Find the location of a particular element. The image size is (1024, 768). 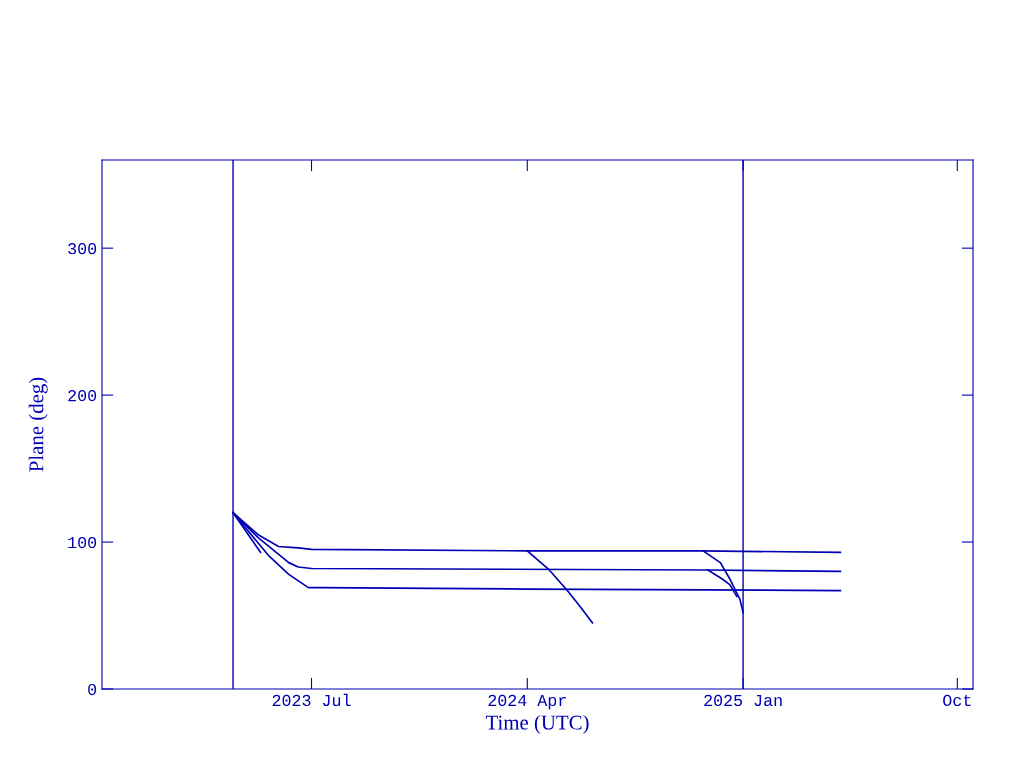

x-tick-label: 2024 Apr is located at coordinates (527, 702).